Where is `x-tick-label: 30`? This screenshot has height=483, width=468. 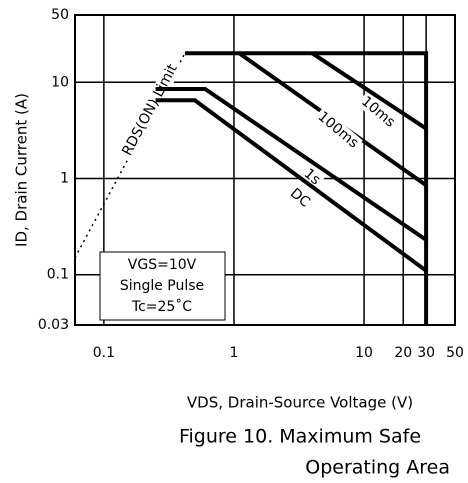 x-tick-label: 30 is located at coordinates (426, 353).